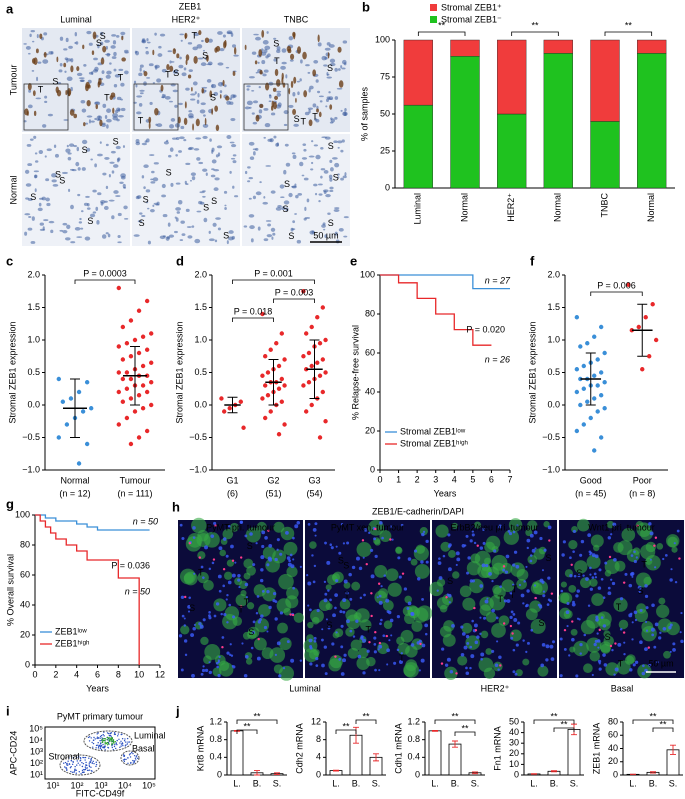 This screenshot has height=799, width=685. Describe the element at coordinates (198, 437) in the screenshot. I see `y-tick-label: −0.5` at that location.